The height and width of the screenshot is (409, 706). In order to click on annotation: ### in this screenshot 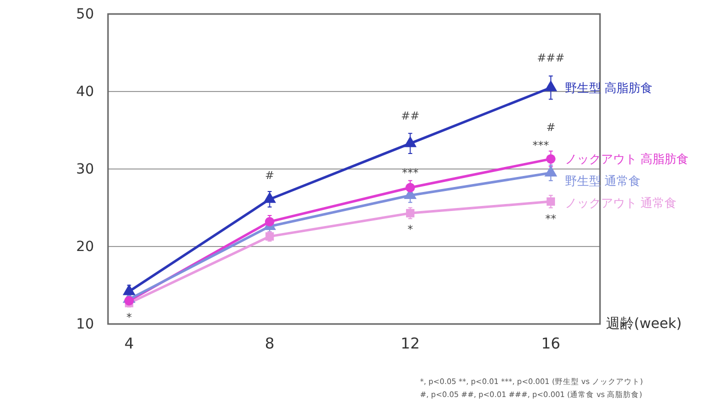, I will do `click(550, 57)`.